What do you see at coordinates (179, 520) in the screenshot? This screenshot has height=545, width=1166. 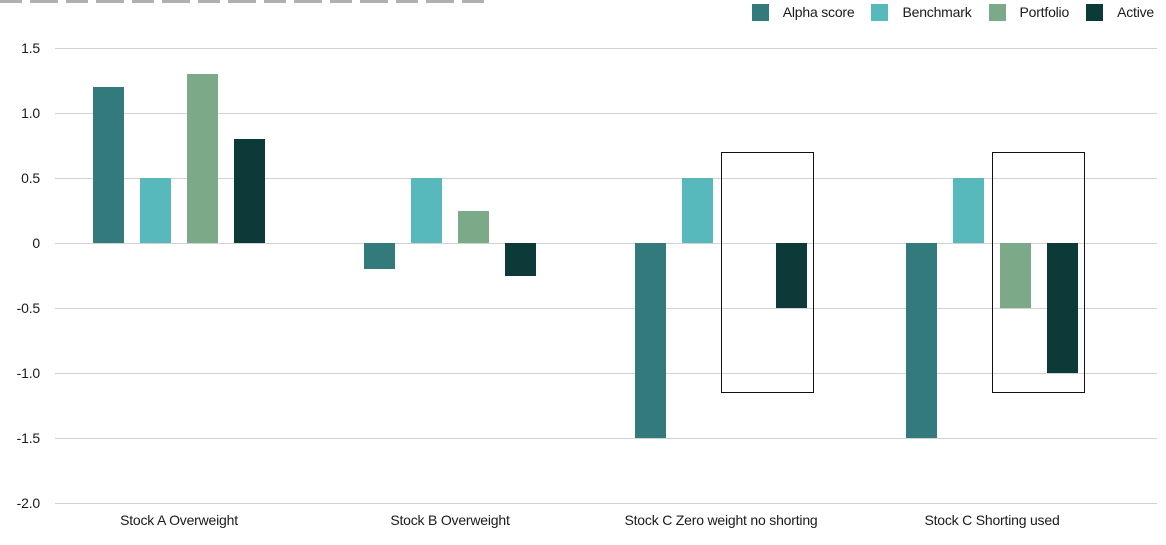 I see `xtick-label-stock-a-overweight: Stock A Overweight` at bounding box center [179, 520].